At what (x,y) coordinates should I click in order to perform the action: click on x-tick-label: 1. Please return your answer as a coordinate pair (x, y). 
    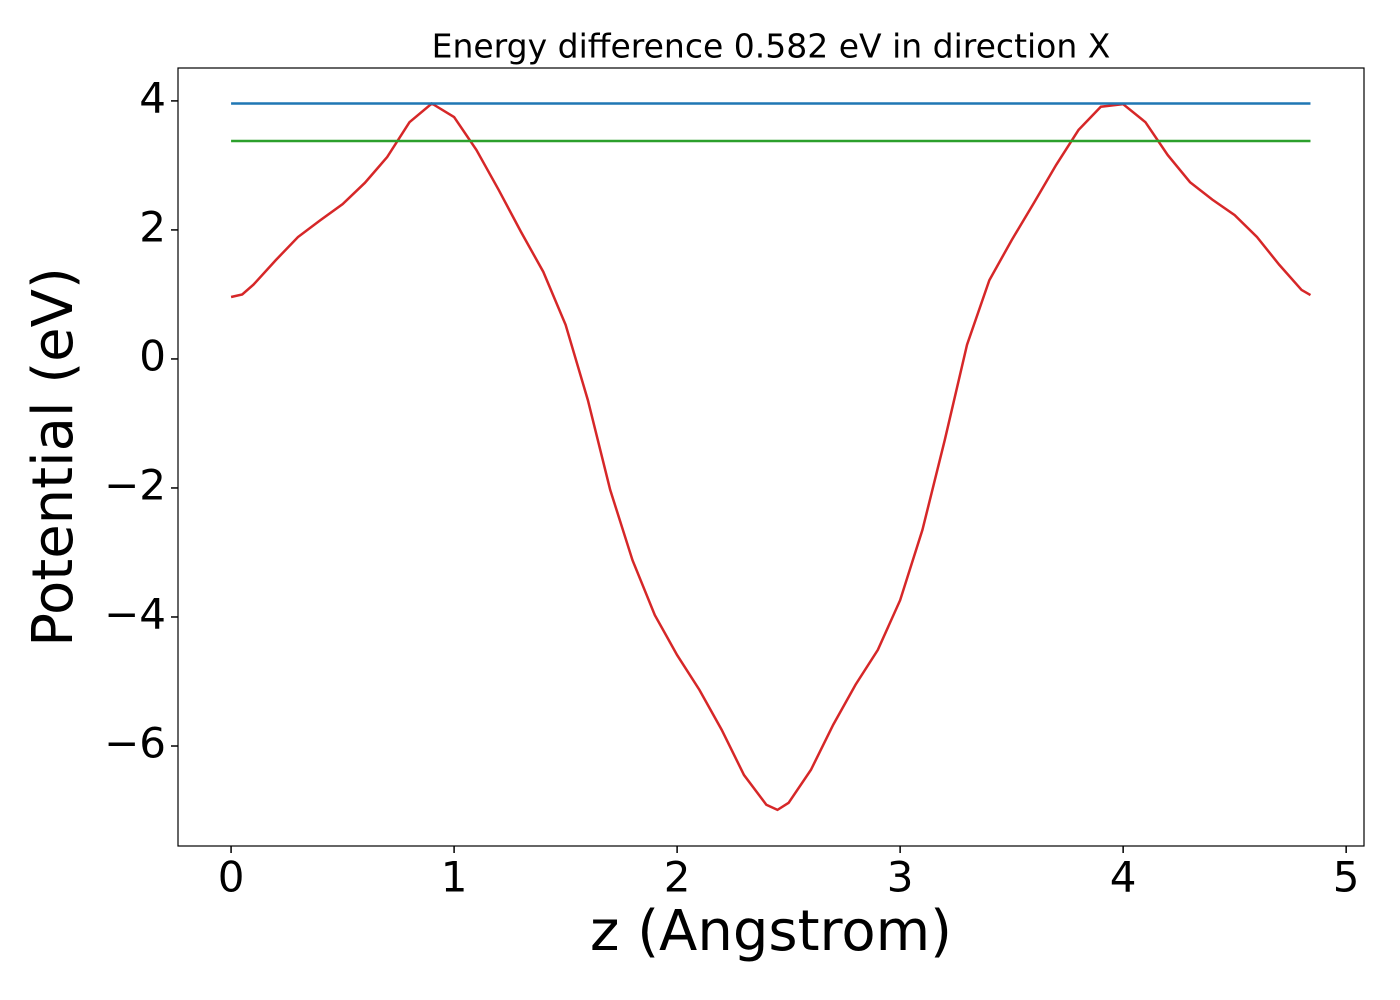
    Looking at the image, I should click on (454, 877).